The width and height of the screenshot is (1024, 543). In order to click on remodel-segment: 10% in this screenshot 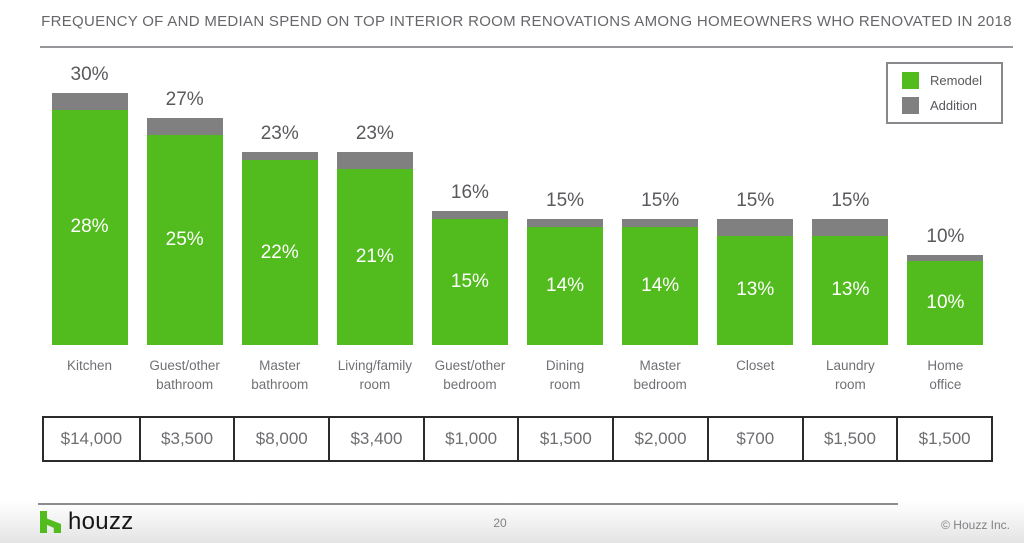, I will do `click(945, 303)`.